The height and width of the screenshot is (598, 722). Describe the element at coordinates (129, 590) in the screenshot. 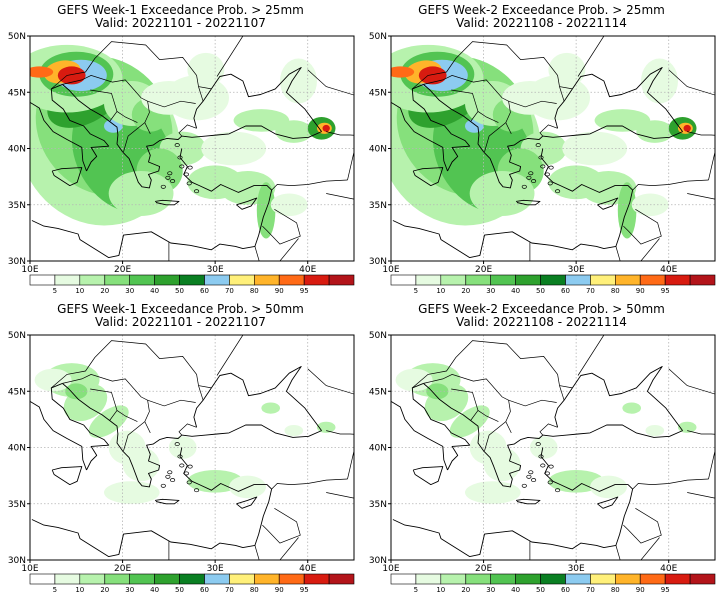

I see `colorbar-label: 30` at that location.